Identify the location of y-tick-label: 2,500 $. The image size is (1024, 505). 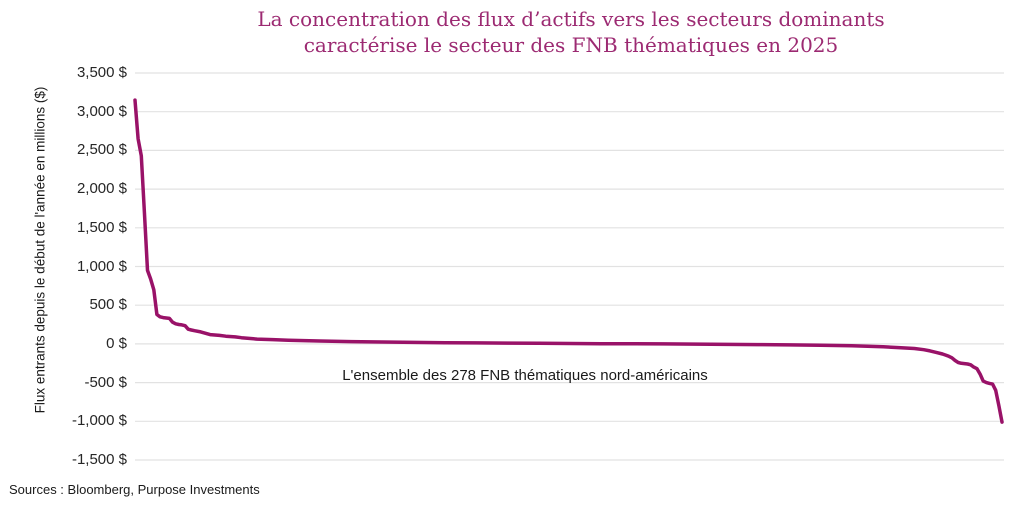
(101, 150).